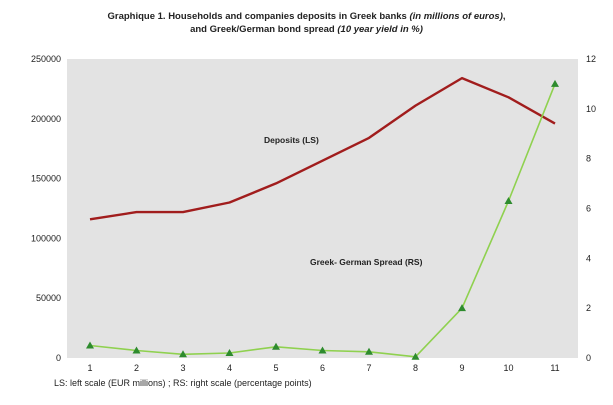 The height and width of the screenshot is (405, 613). I want to click on x-tick-label: 5, so click(275, 368).